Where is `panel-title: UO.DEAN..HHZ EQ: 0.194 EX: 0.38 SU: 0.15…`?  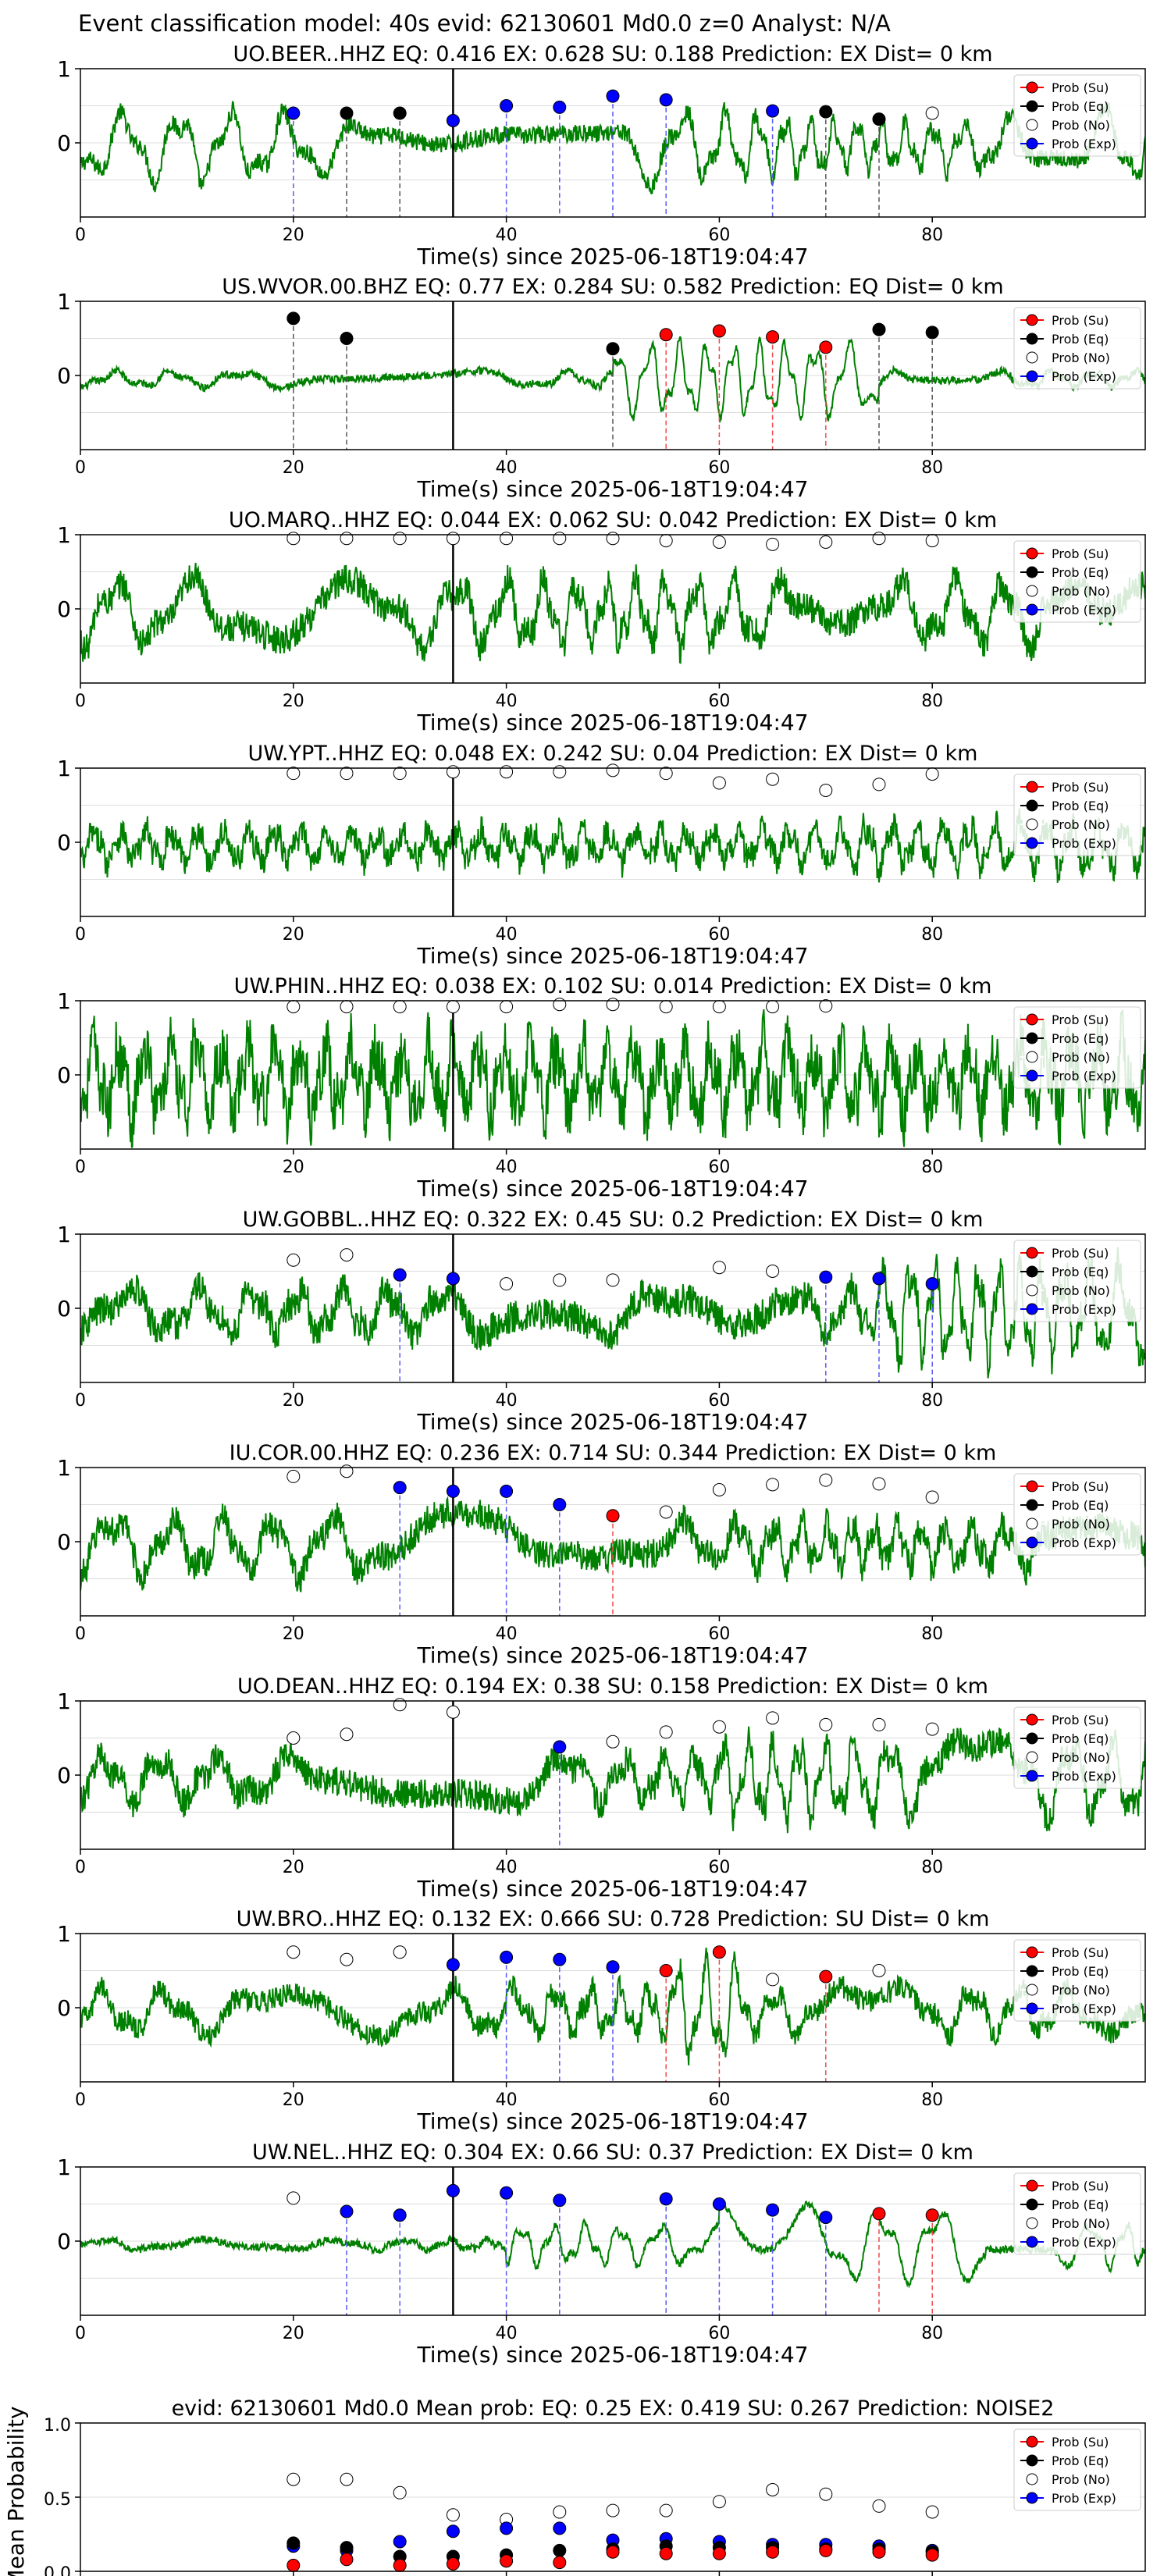
panel-title: UO.DEAN..HHZ EQ: 0.194 EX: 0.38 SU: 0.15… is located at coordinates (612, 1686).